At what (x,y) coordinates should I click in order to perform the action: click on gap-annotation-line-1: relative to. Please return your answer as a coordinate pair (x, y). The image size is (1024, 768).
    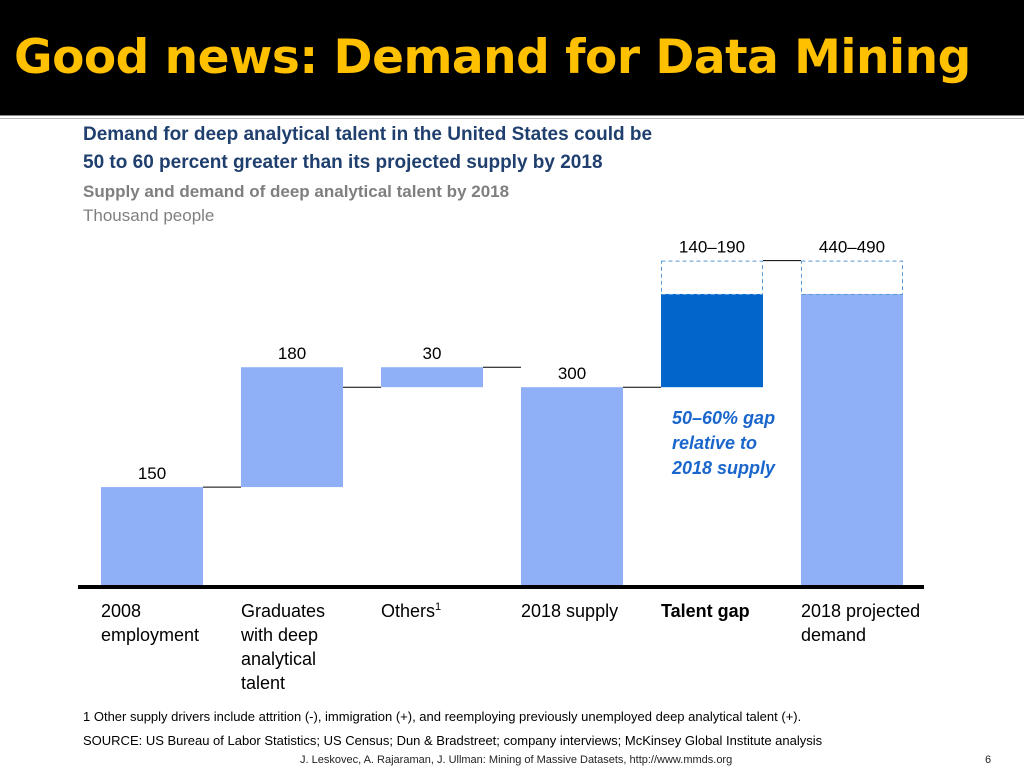
    Looking at the image, I should click on (714, 443).